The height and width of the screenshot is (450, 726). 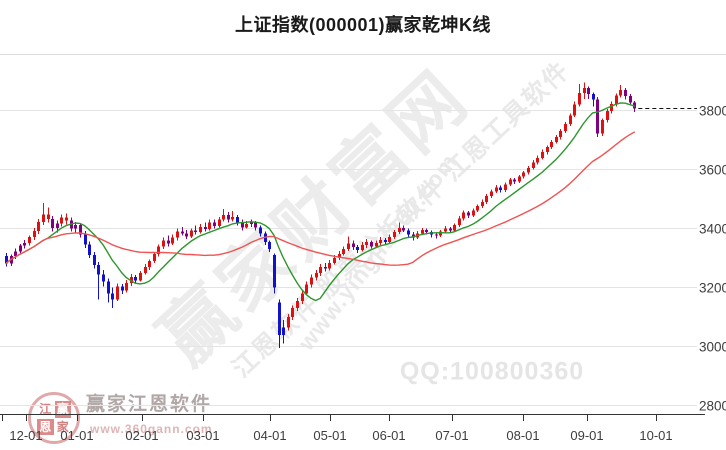 What do you see at coordinates (655, 435) in the screenshot?
I see `svg-text: 10-01` at bounding box center [655, 435].